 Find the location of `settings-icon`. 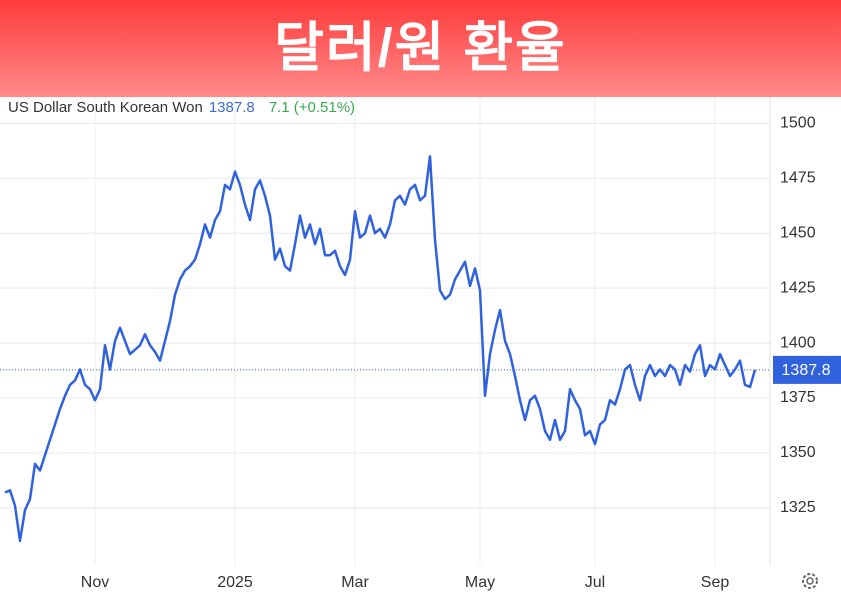

settings-icon is located at coordinates (810, 581).